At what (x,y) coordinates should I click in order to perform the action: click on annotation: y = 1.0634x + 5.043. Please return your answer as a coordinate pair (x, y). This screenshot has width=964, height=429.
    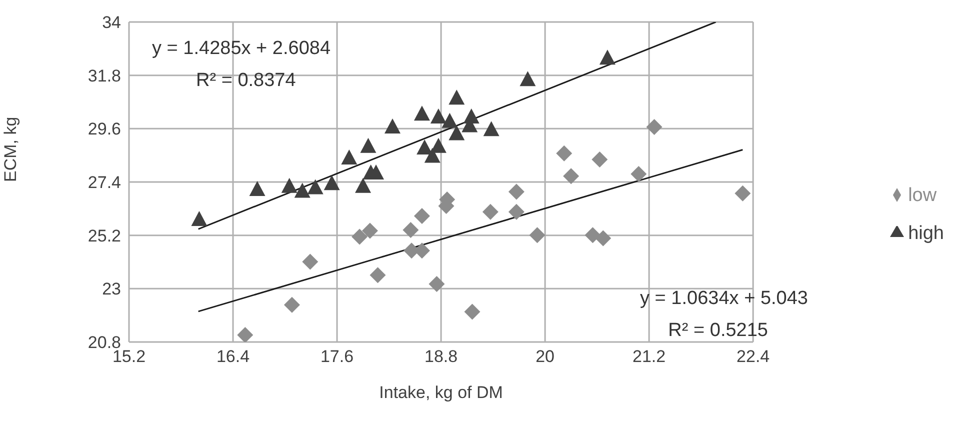
    Looking at the image, I should click on (724, 298).